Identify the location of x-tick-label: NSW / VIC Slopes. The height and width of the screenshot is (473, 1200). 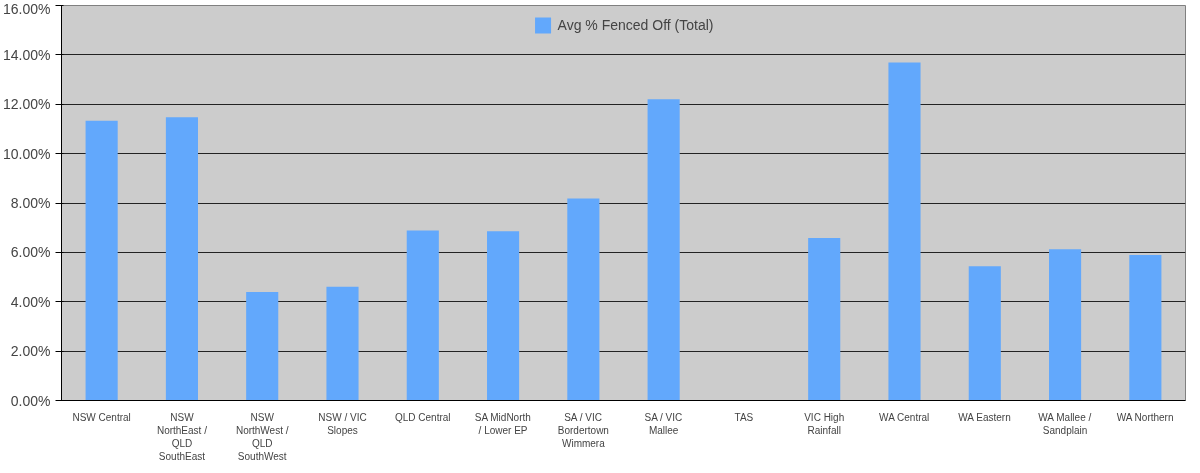
(342, 423).